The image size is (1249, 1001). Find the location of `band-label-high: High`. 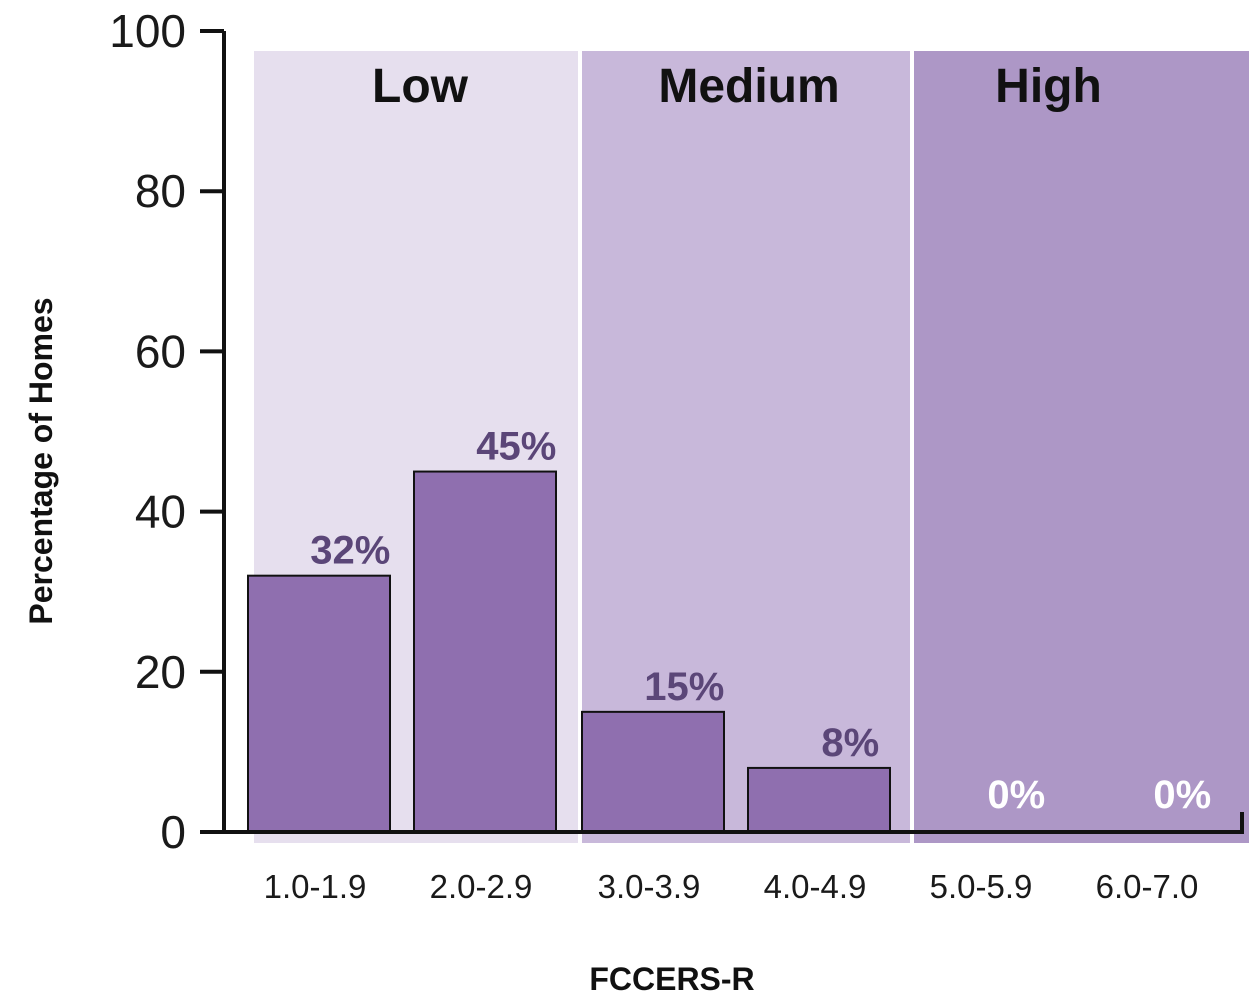

band-label-high: High is located at coordinates (1048, 86).